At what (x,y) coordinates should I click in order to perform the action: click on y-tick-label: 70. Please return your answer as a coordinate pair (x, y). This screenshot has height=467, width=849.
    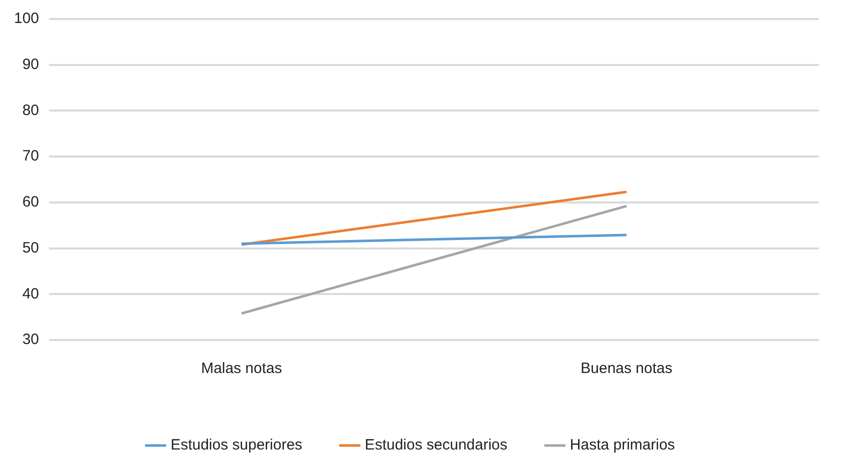
    Looking at the image, I should click on (31, 156).